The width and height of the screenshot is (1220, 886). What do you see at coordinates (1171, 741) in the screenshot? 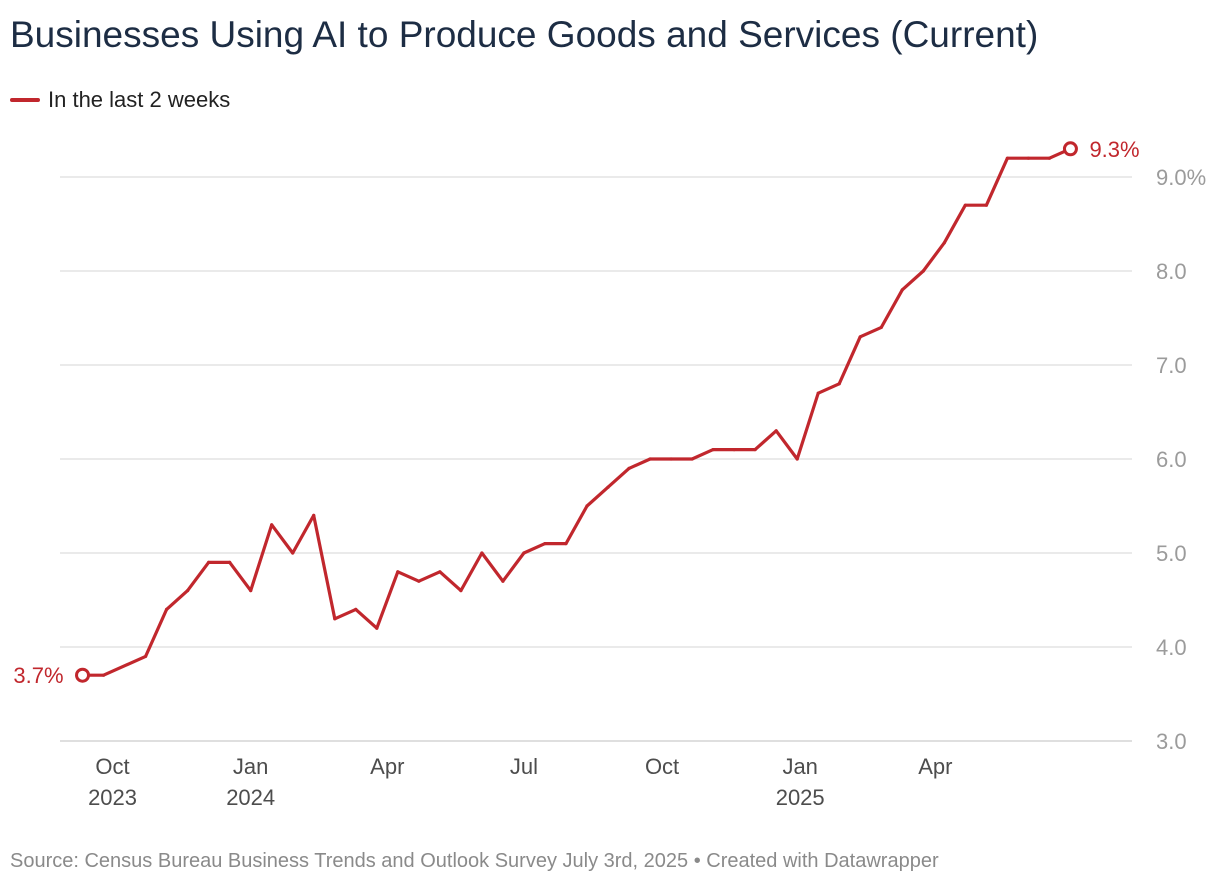
I see `y-tick-label: 3.0` at bounding box center [1171, 741].